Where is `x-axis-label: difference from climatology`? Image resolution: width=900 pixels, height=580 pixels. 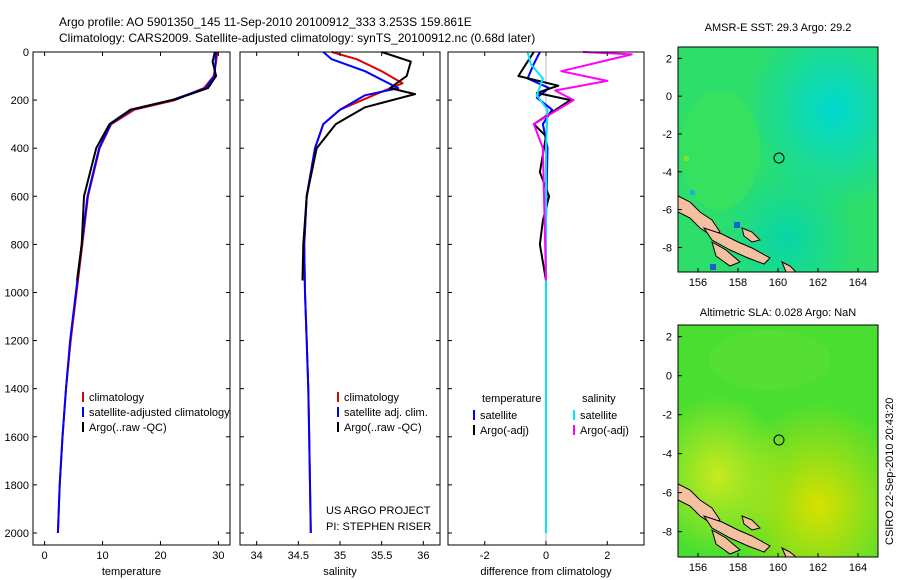 x-axis-label: difference from climatology is located at coordinates (546, 572).